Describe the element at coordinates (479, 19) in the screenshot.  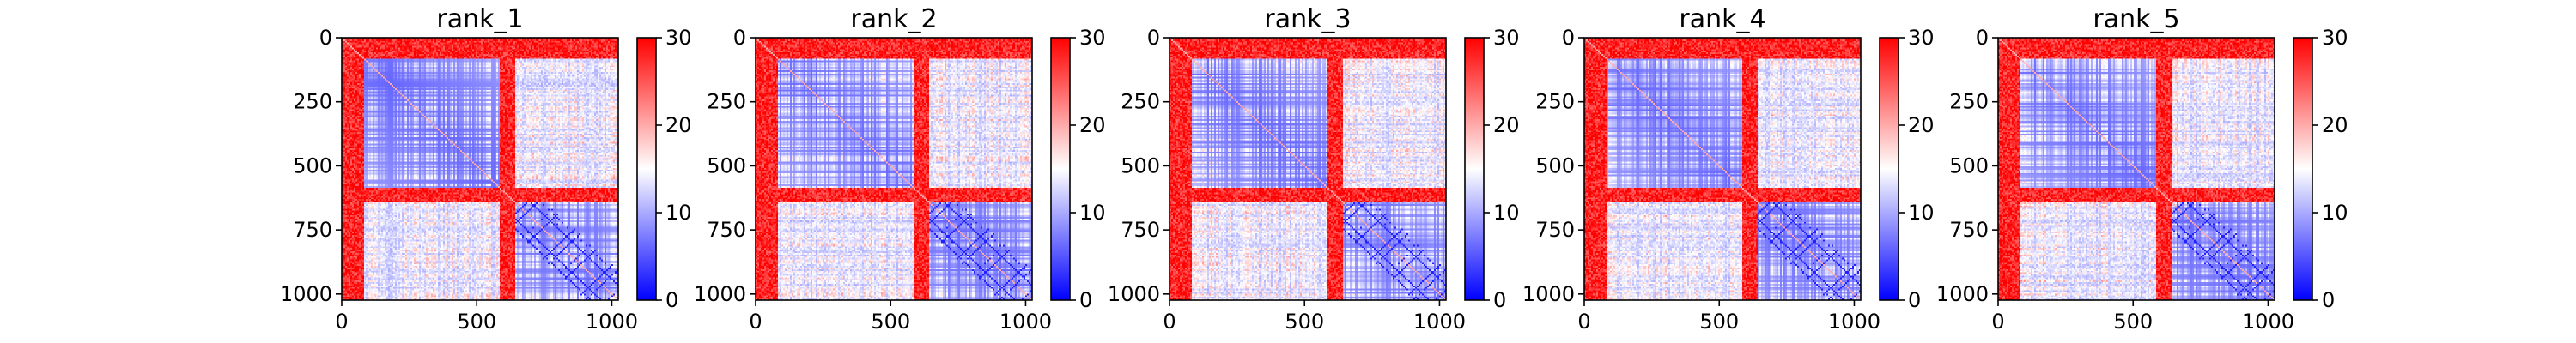
I see `panel-title: rank_1` at that location.